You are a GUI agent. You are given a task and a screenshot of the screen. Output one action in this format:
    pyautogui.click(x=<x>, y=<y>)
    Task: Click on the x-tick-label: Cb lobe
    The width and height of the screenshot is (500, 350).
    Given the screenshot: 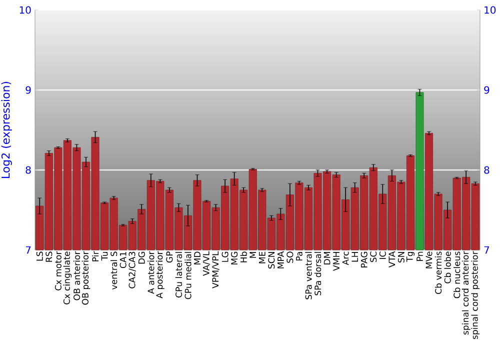 What is the action you would take?
    pyautogui.click(x=447, y=268)
    